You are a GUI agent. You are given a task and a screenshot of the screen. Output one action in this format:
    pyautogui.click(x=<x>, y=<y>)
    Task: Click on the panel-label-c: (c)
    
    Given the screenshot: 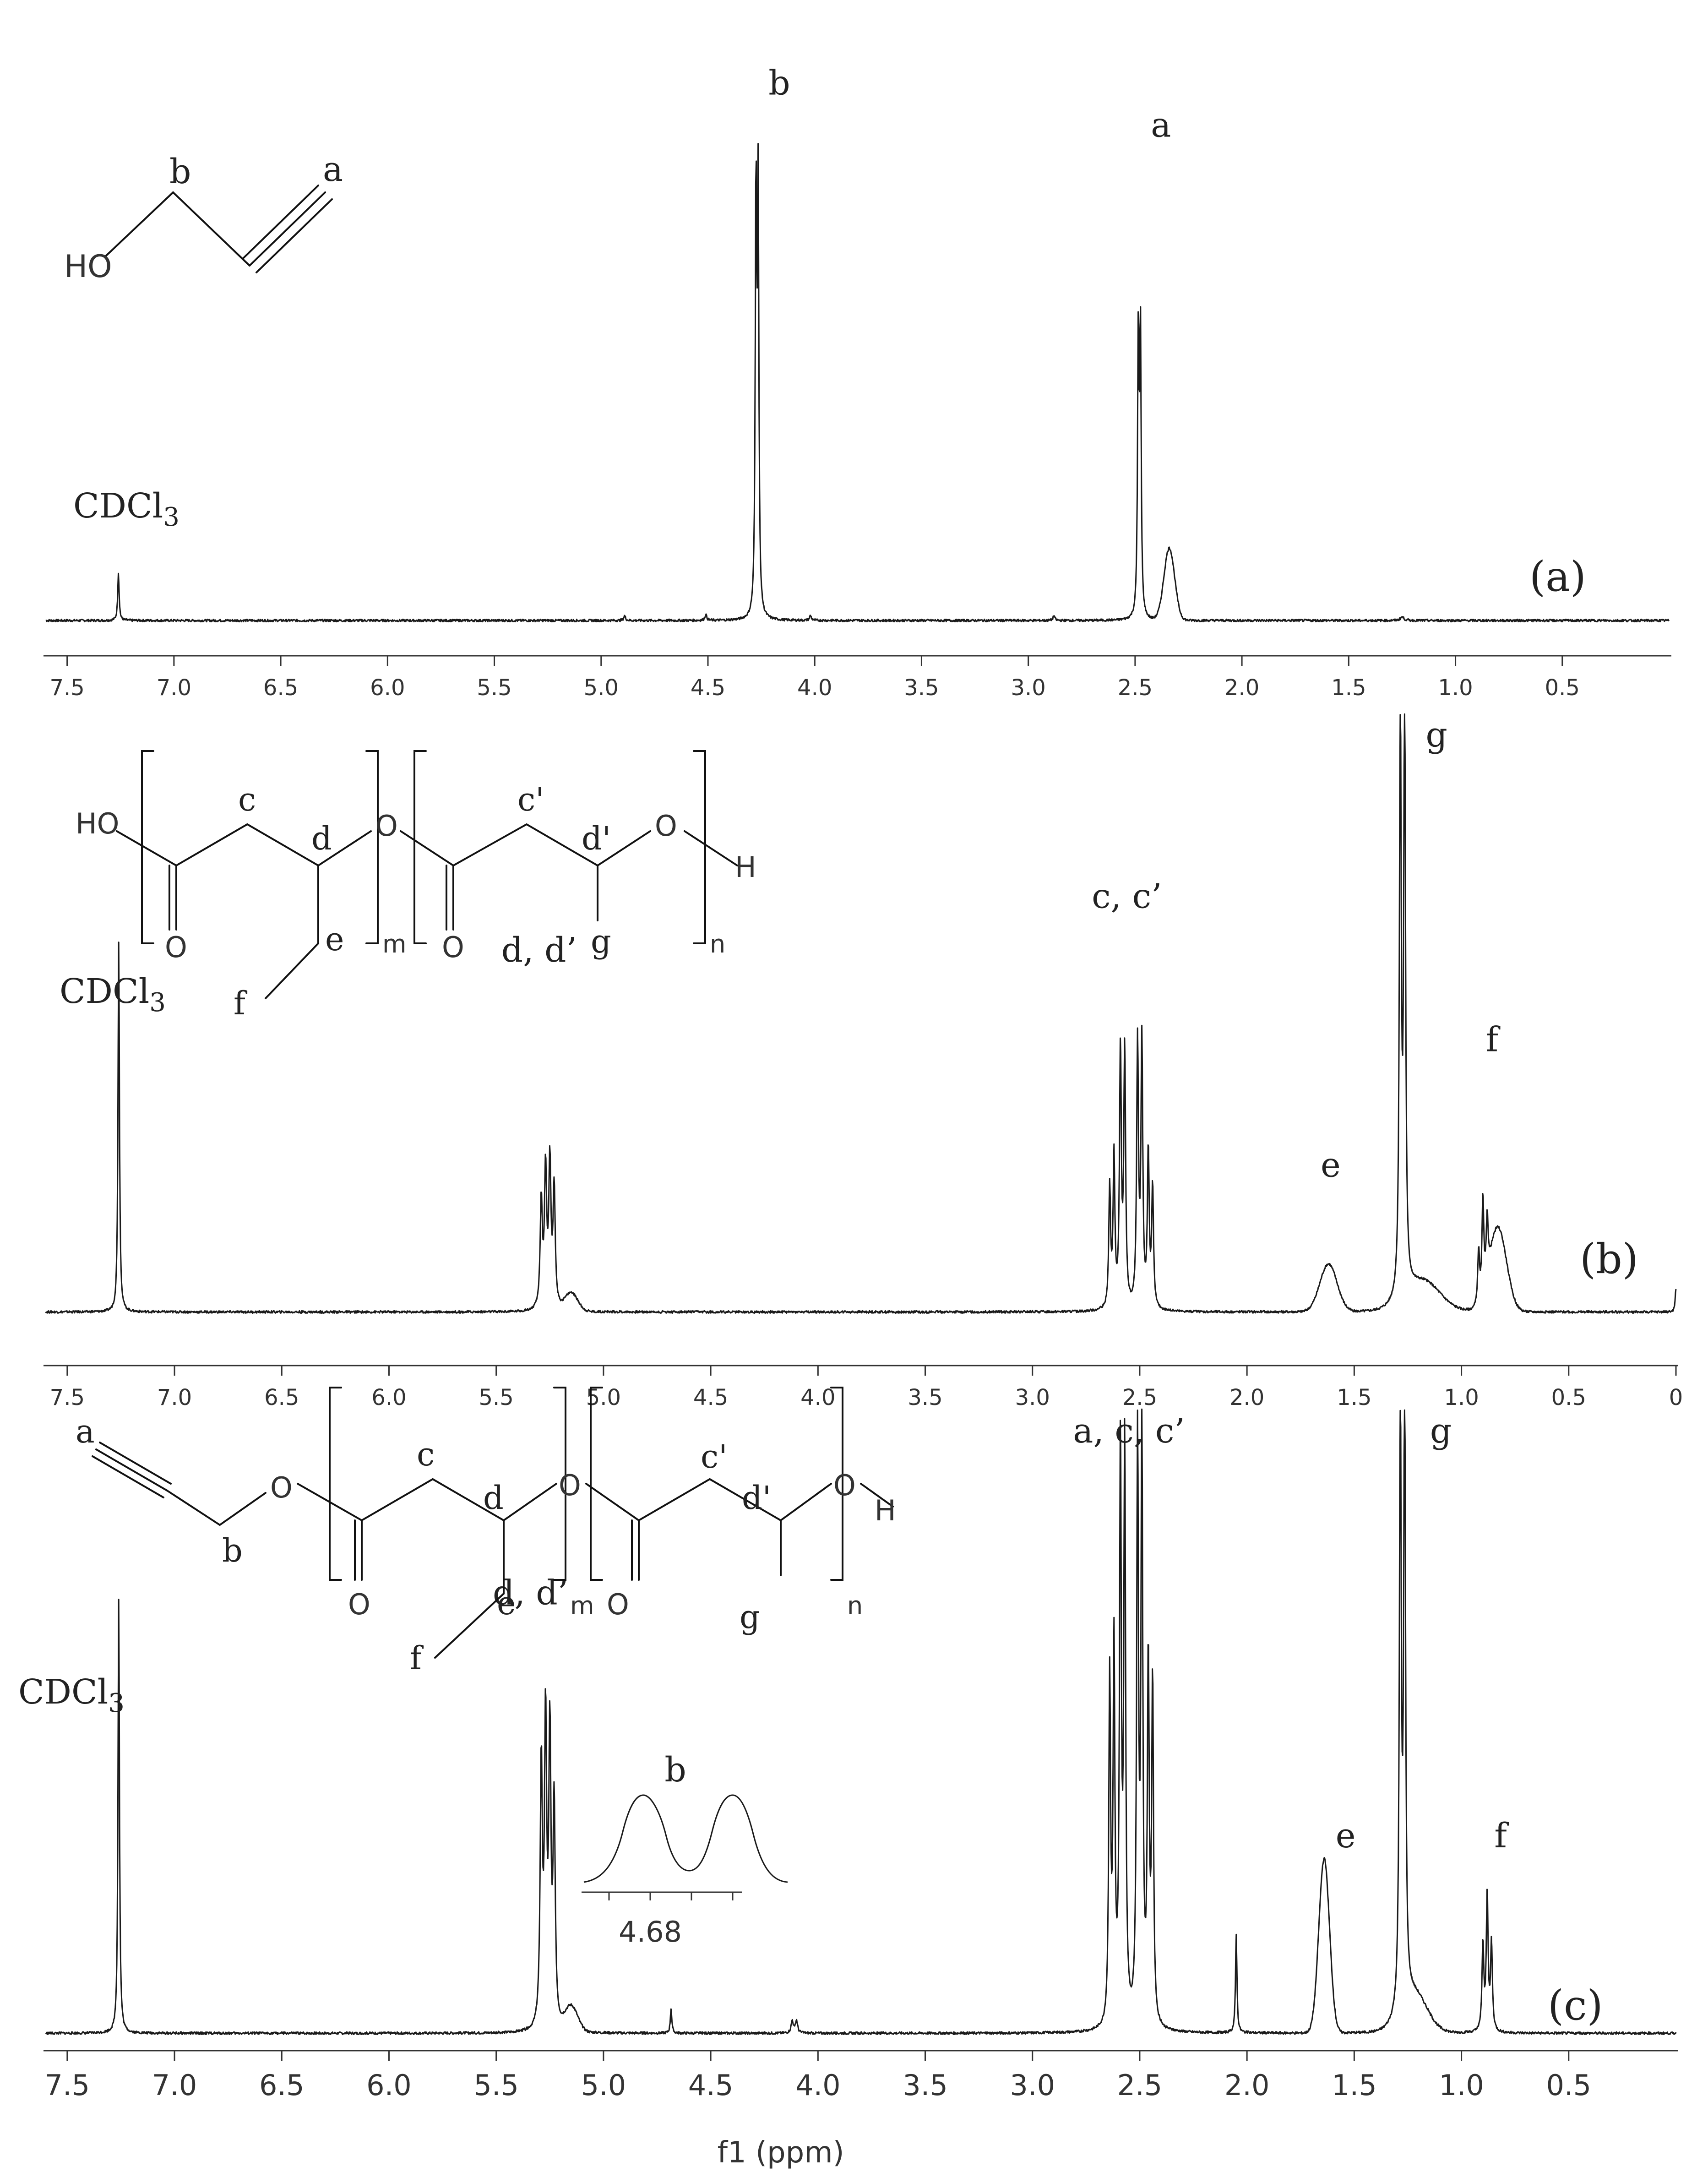 What is the action you would take?
    pyautogui.click(x=1575, y=2006)
    